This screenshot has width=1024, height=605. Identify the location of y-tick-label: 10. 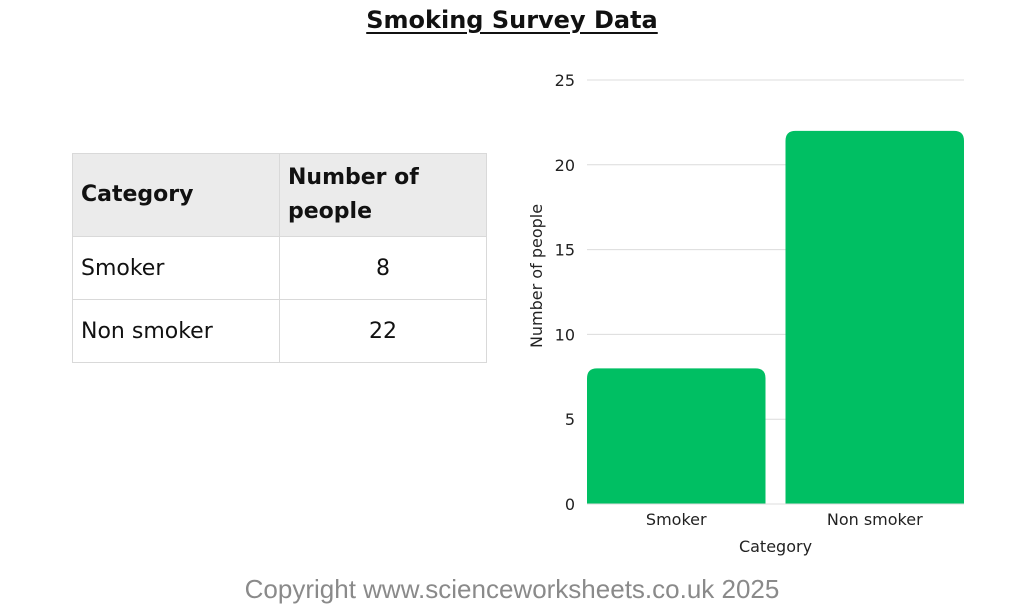
(565, 334).